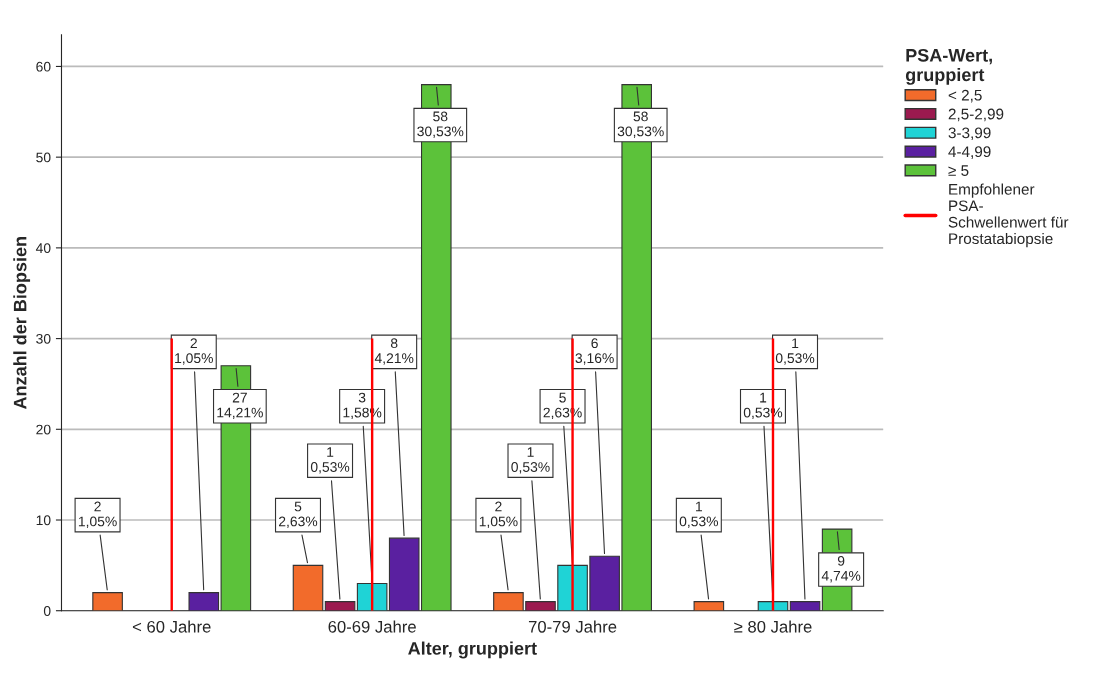 Image resolution: width=1118 pixels, height=694 pixels. Describe the element at coordinates (773, 626) in the screenshot. I see `x-tick-label: ≥ 80 Jahre` at that location.